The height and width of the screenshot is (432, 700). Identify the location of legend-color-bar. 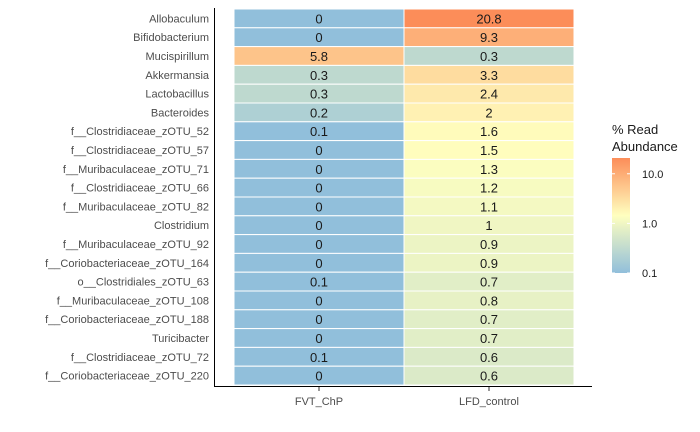
(621, 215).